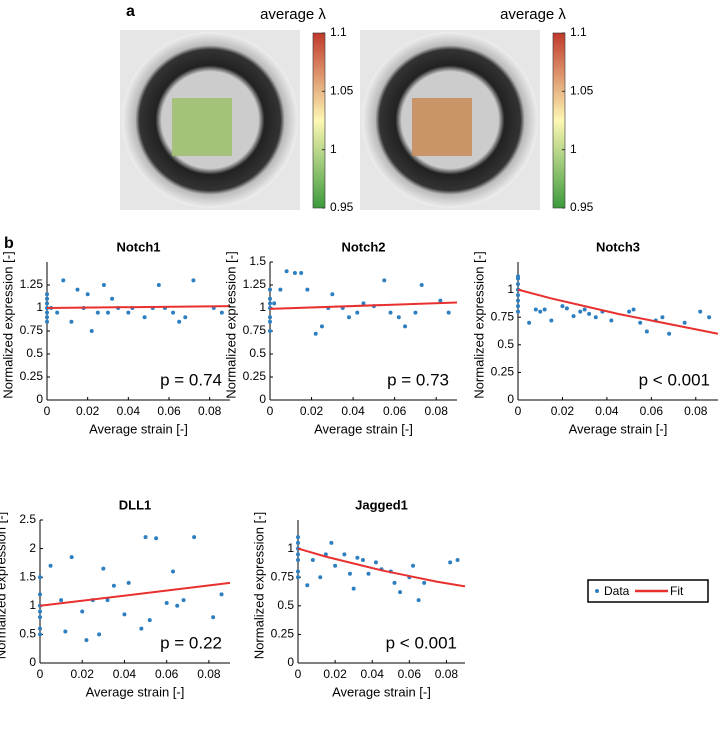 The width and height of the screenshot is (720, 735). What do you see at coordinates (191, 379) in the screenshot?
I see `p-value: p = 0.74` at bounding box center [191, 379].